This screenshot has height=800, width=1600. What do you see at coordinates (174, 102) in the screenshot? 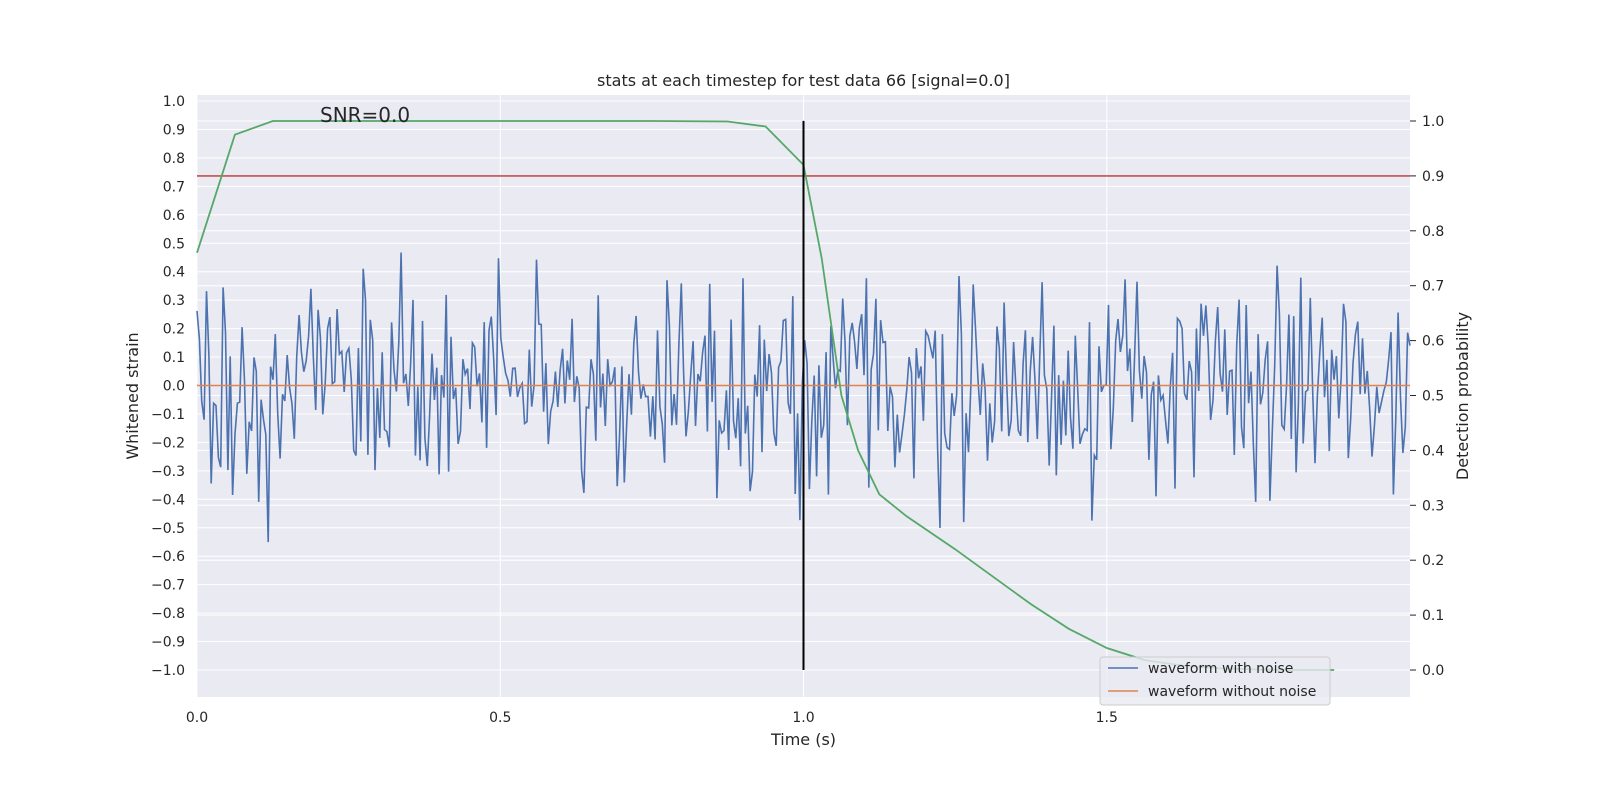
I see `y-tick-label: 1.0` at bounding box center [174, 102].